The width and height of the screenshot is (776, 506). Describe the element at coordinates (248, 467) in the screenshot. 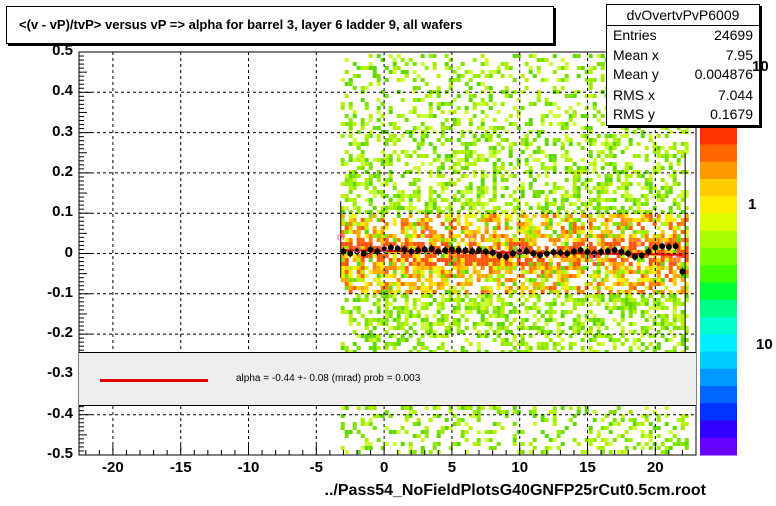

I see `x-tick-label: -10` at that location.